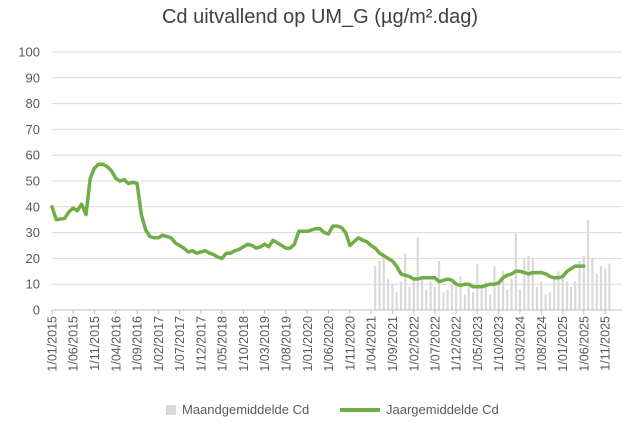  I want to click on x-tick-label: 1/10/2023, so click(499, 344).